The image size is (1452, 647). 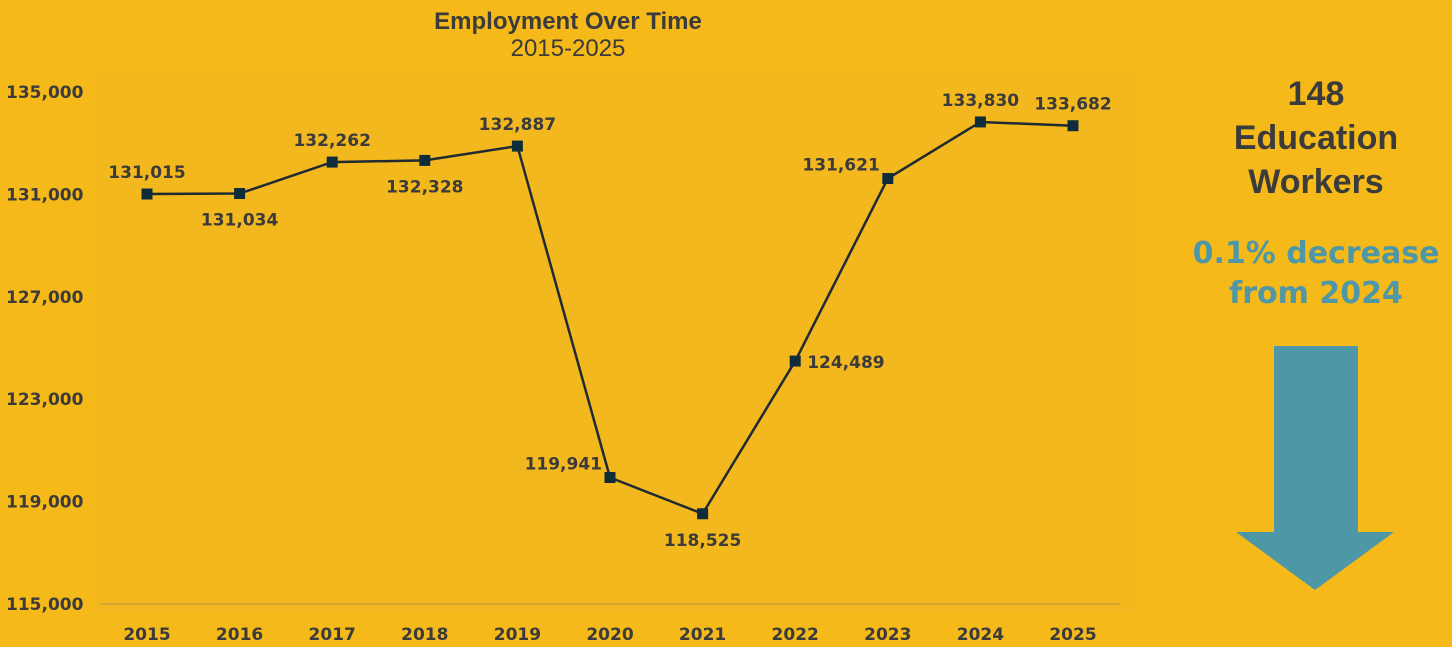 What do you see at coordinates (795, 635) in the screenshot?
I see `x-tick-label: 2022` at bounding box center [795, 635].